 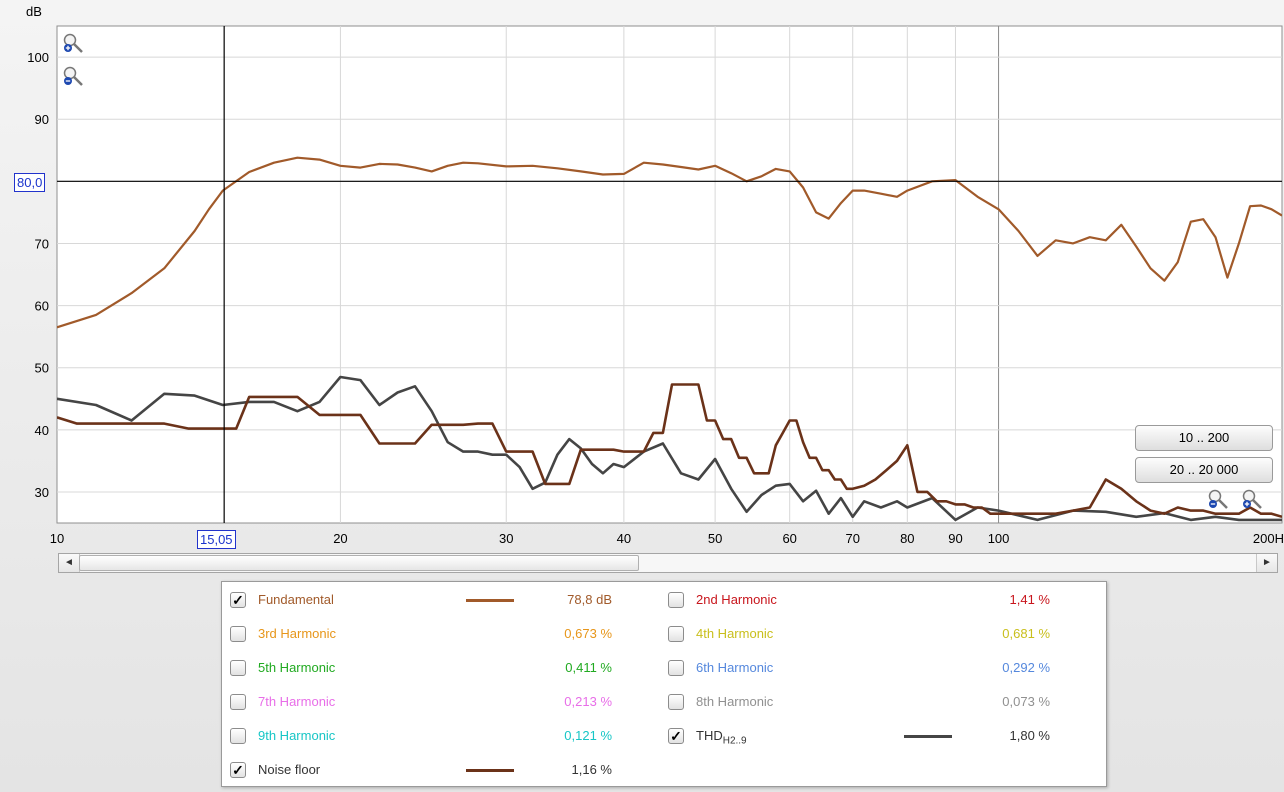 I want to click on legend-label: 6th Harmonic, so click(x=735, y=667).